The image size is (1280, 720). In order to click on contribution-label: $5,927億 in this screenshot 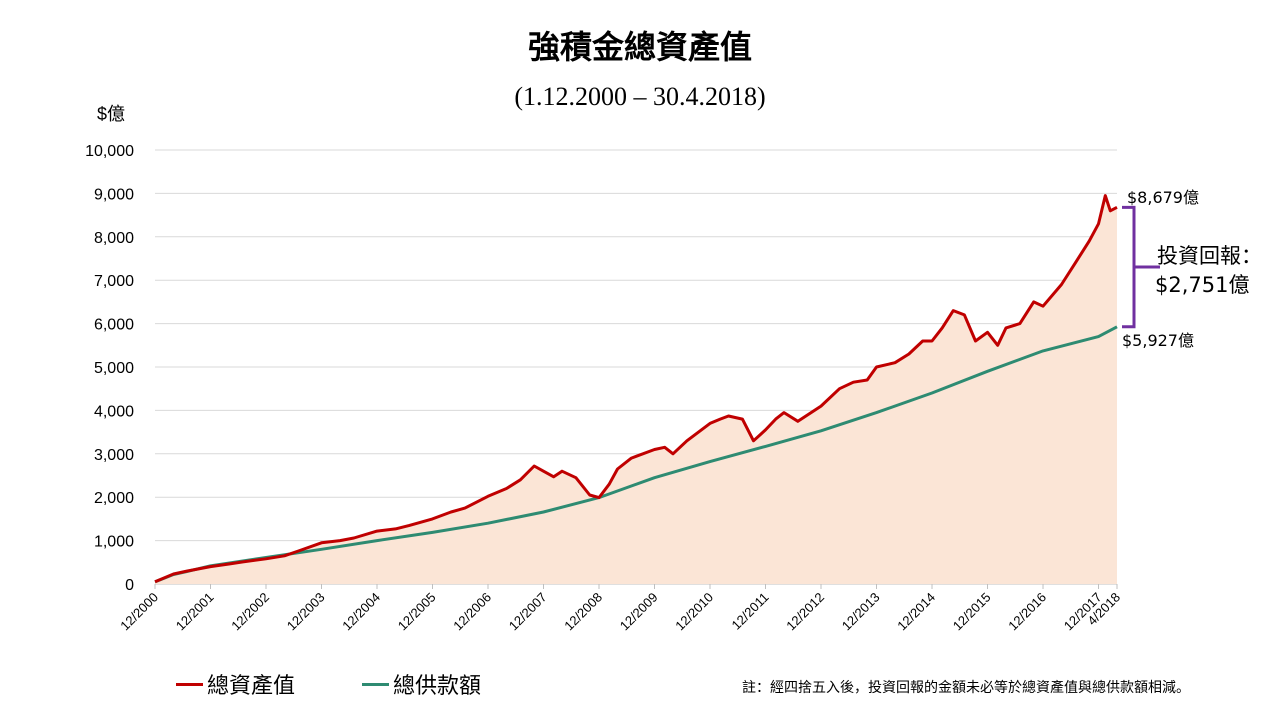, I will do `click(1158, 340)`.